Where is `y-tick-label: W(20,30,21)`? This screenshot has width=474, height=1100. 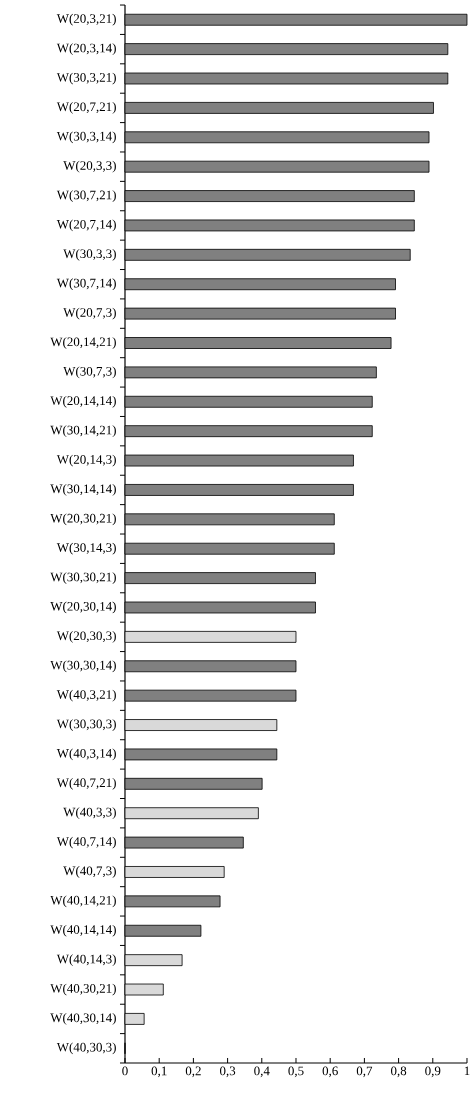 y-tick-label: W(20,30,21) is located at coordinates (83, 519).